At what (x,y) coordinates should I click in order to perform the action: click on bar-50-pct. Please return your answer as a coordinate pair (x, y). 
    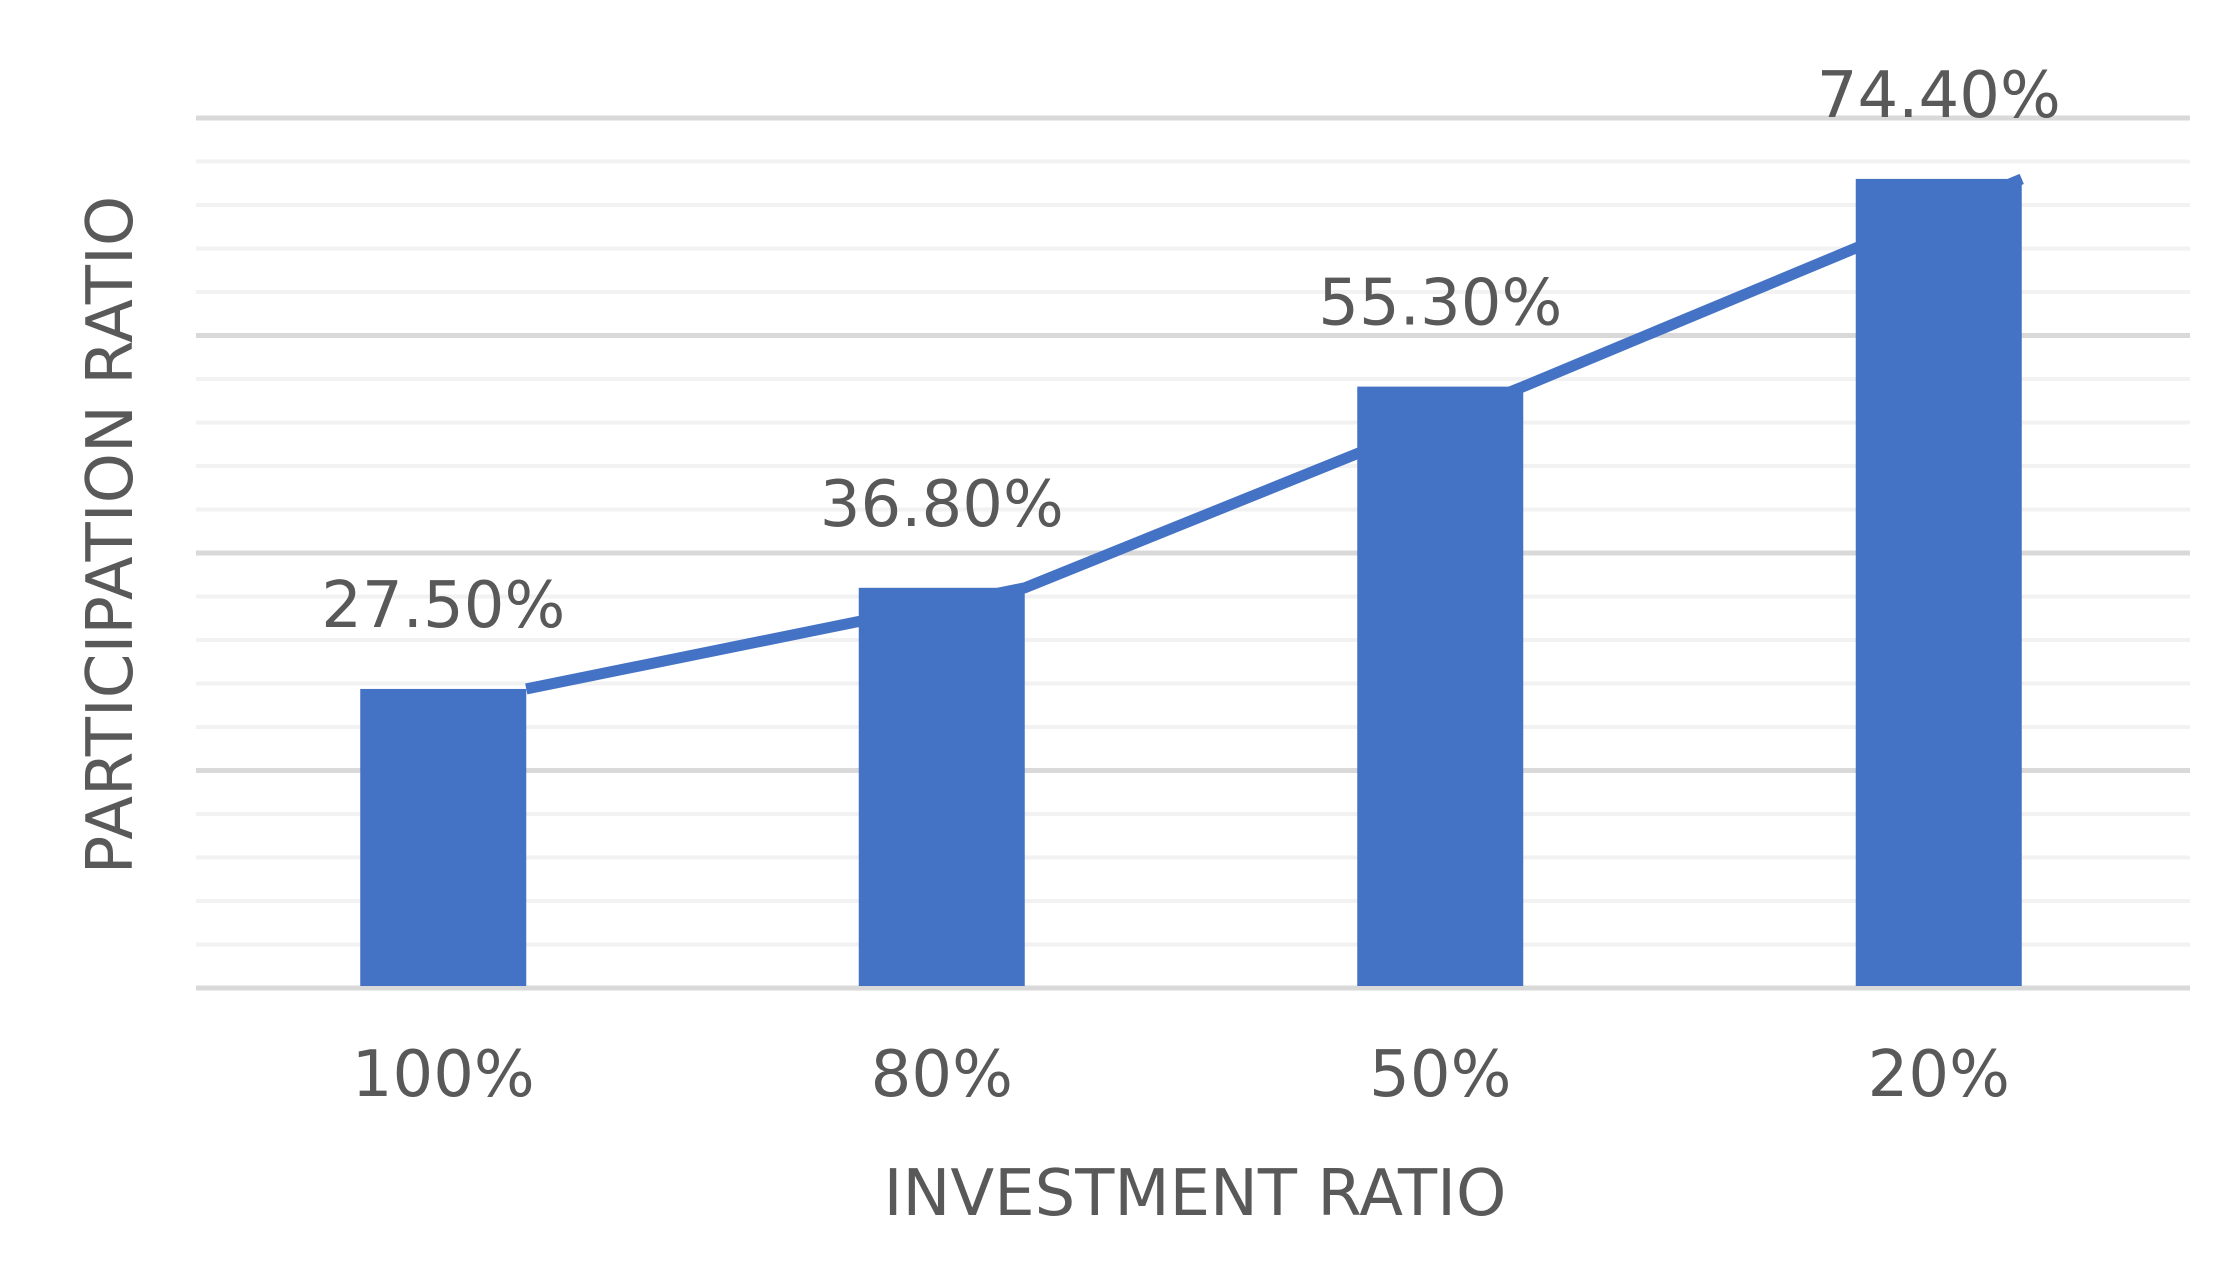
    Looking at the image, I should click on (1440, 686).